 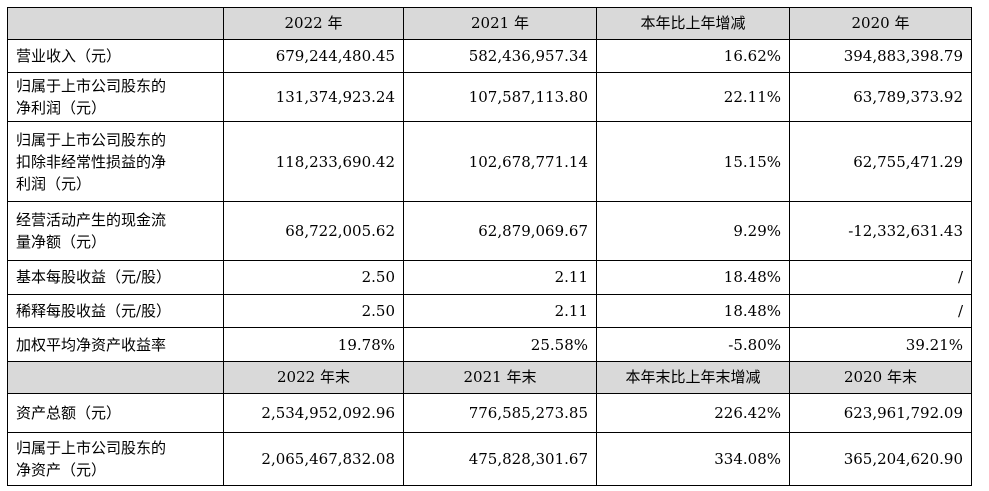 I want to click on value-cell: 107,587,113.80, so click(x=500, y=97).